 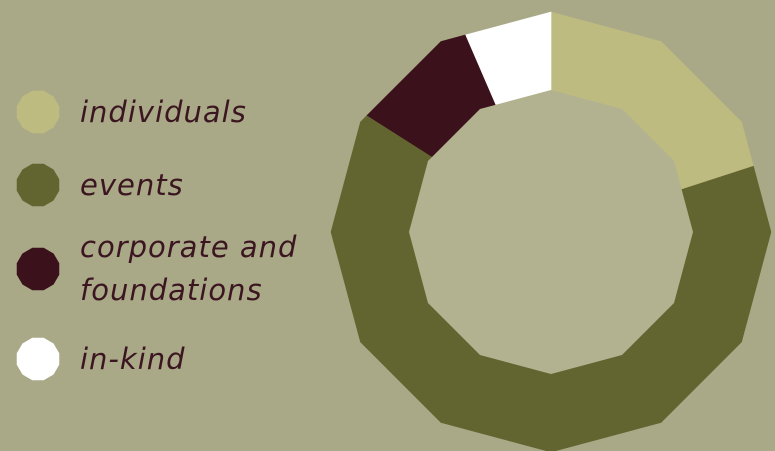 I want to click on legend-swatch-in-kind, so click(x=38, y=359).